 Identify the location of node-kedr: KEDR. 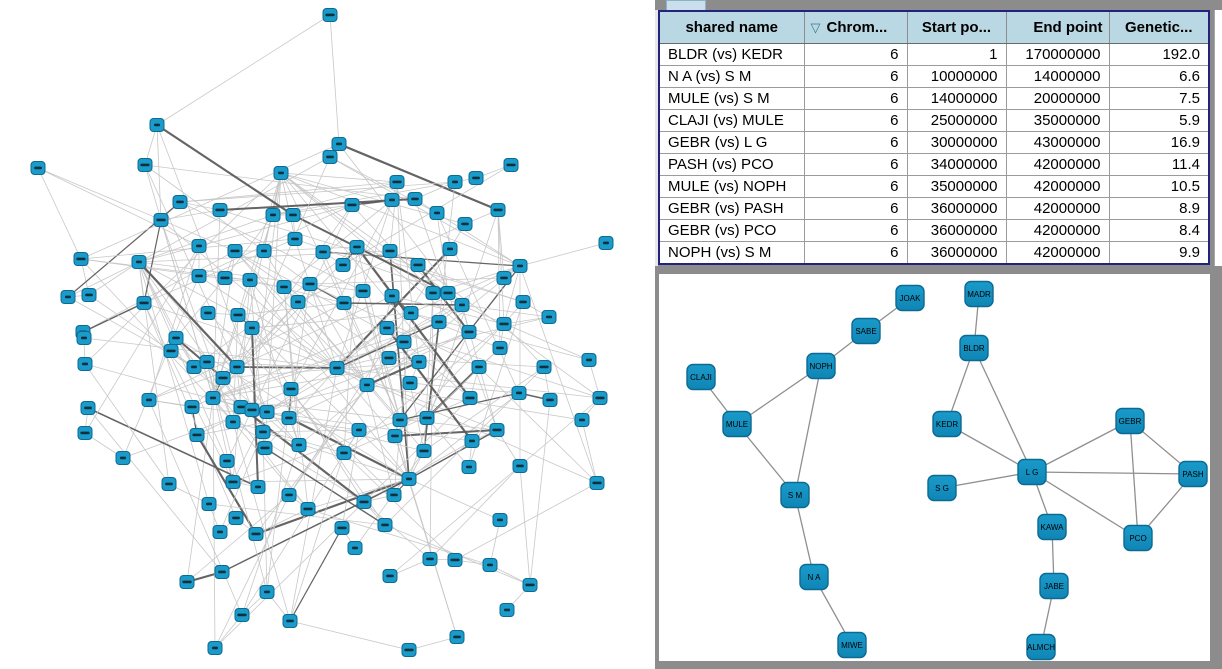
(947, 424).